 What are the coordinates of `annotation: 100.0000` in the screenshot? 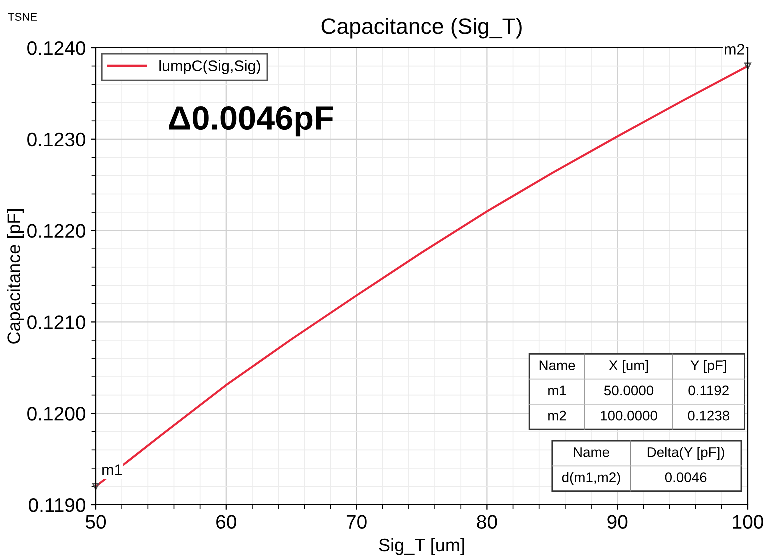 It's located at (629, 415).